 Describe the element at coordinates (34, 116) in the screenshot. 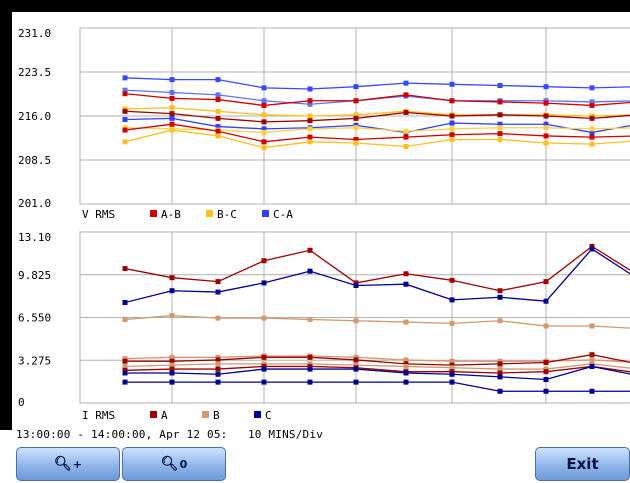

I see `y-tick-label: 216.0` at that location.